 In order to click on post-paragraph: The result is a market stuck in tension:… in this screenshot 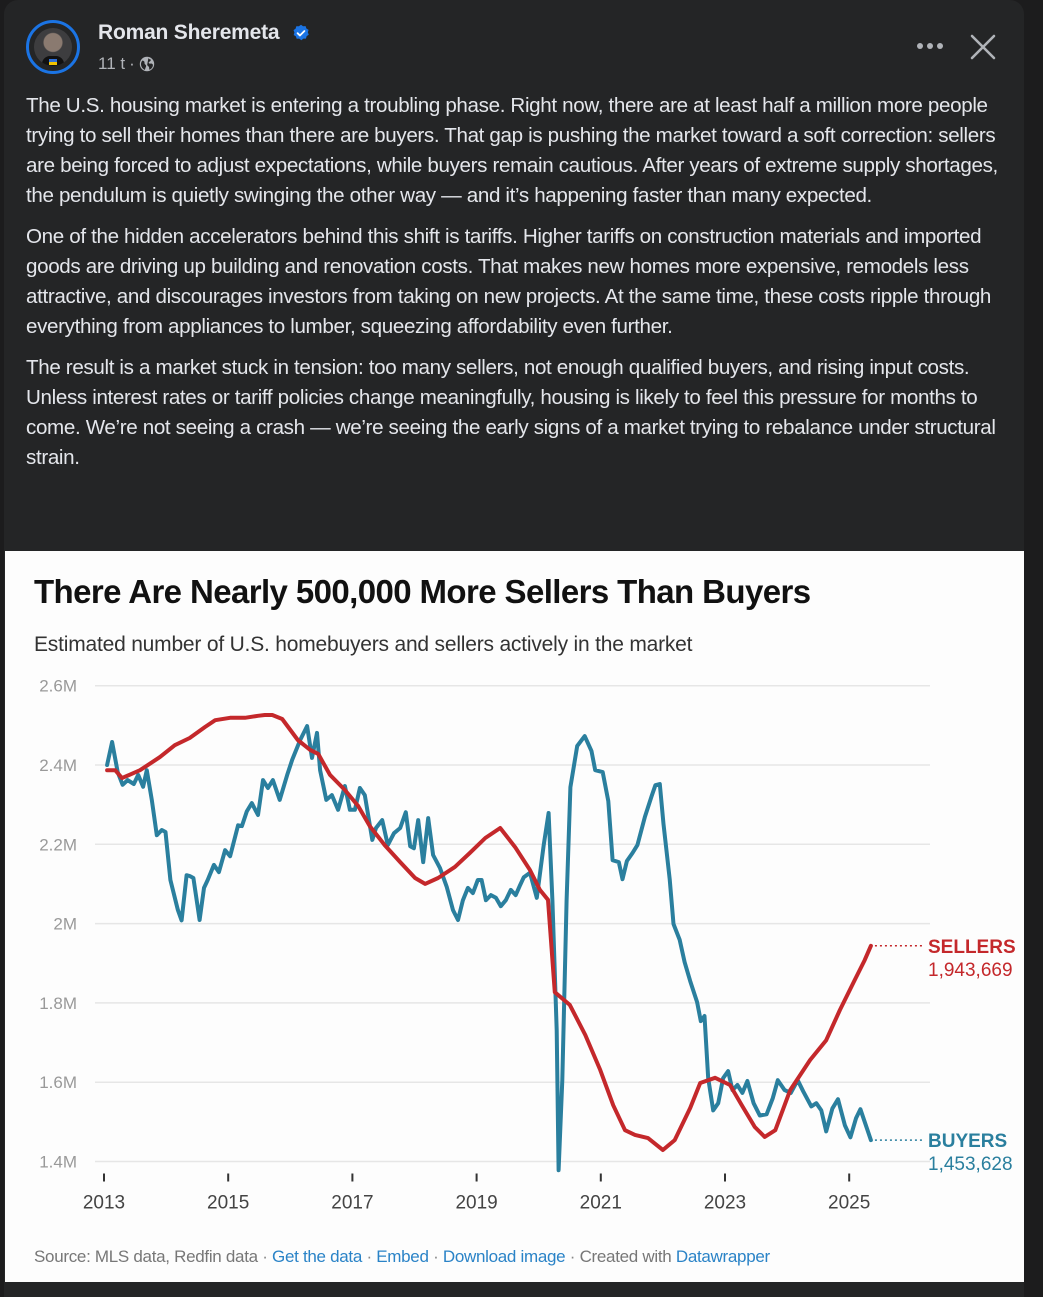, I will do `click(511, 412)`.